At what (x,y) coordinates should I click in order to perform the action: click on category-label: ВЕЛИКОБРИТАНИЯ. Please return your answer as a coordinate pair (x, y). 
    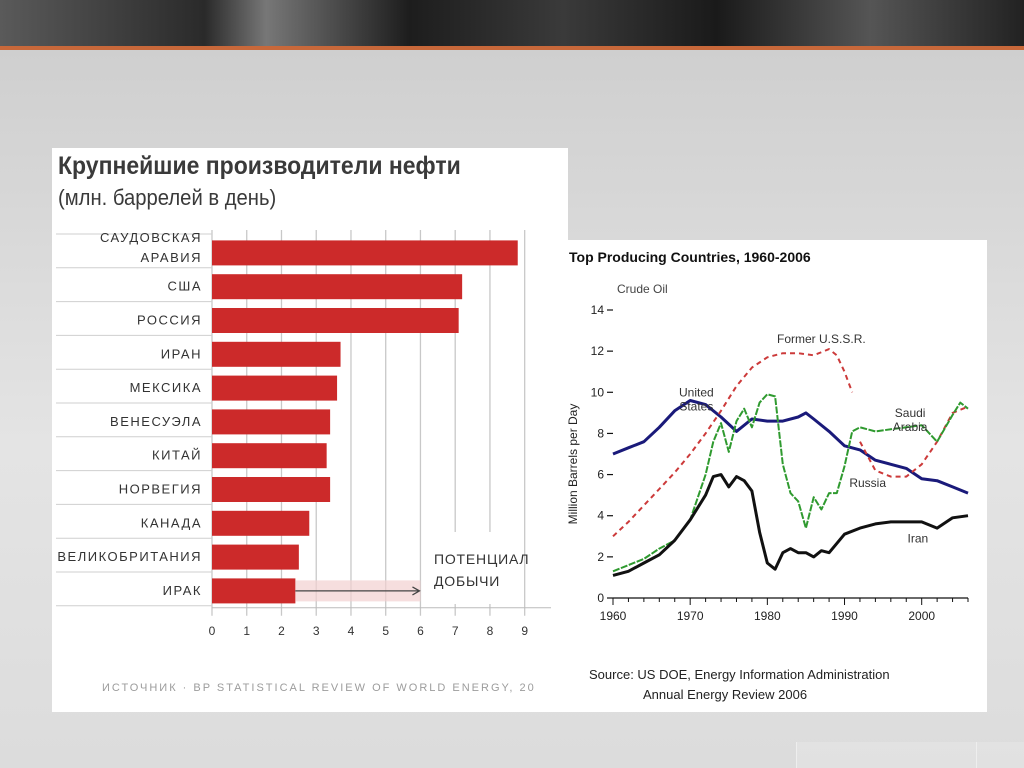
    Looking at the image, I should click on (129, 556).